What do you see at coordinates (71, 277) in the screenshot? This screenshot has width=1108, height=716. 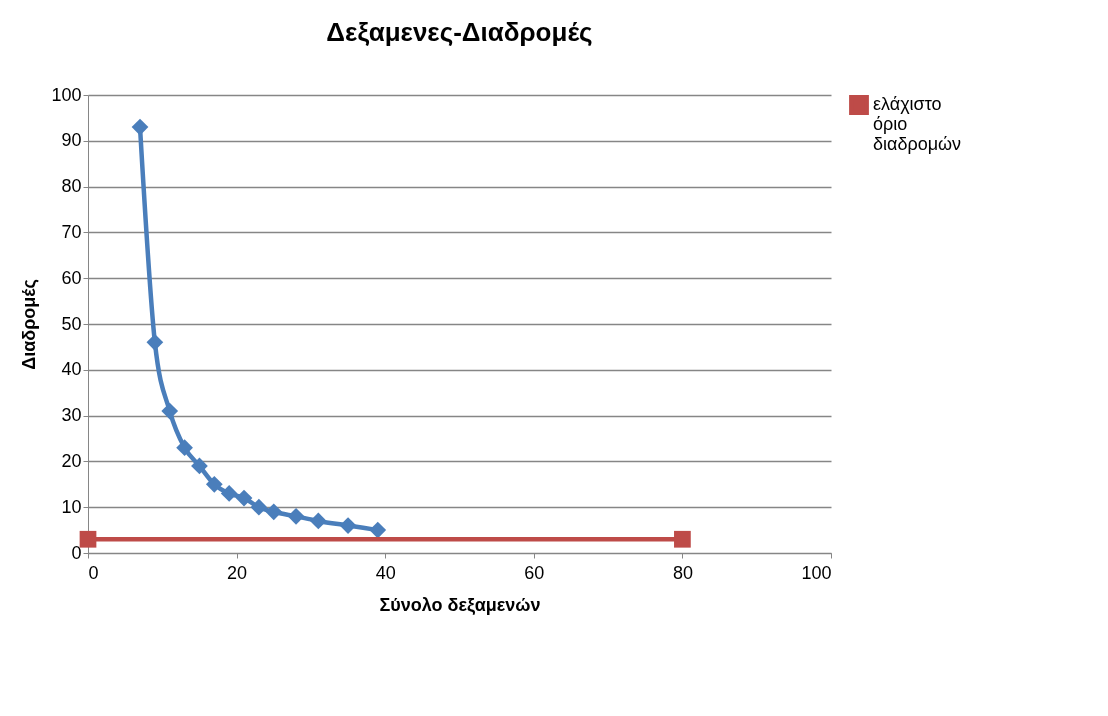 I see `y-tick-label: 60` at bounding box center [71, 277].